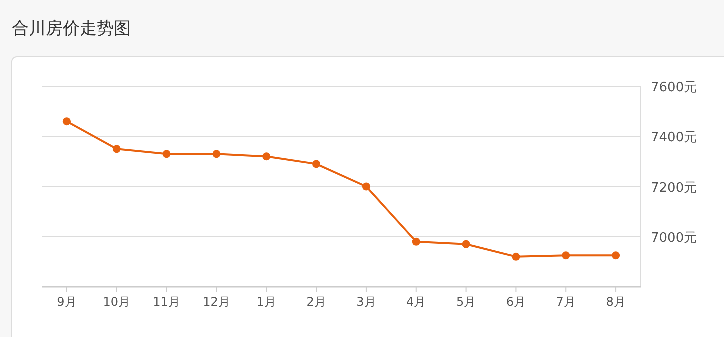 Image resolution: width=724 pixels, height=337 pixels. What do you see at coordinates (466, 302) in the screenshot?
I see `x-tick-label: 5月` at bounding box center [466, 302].